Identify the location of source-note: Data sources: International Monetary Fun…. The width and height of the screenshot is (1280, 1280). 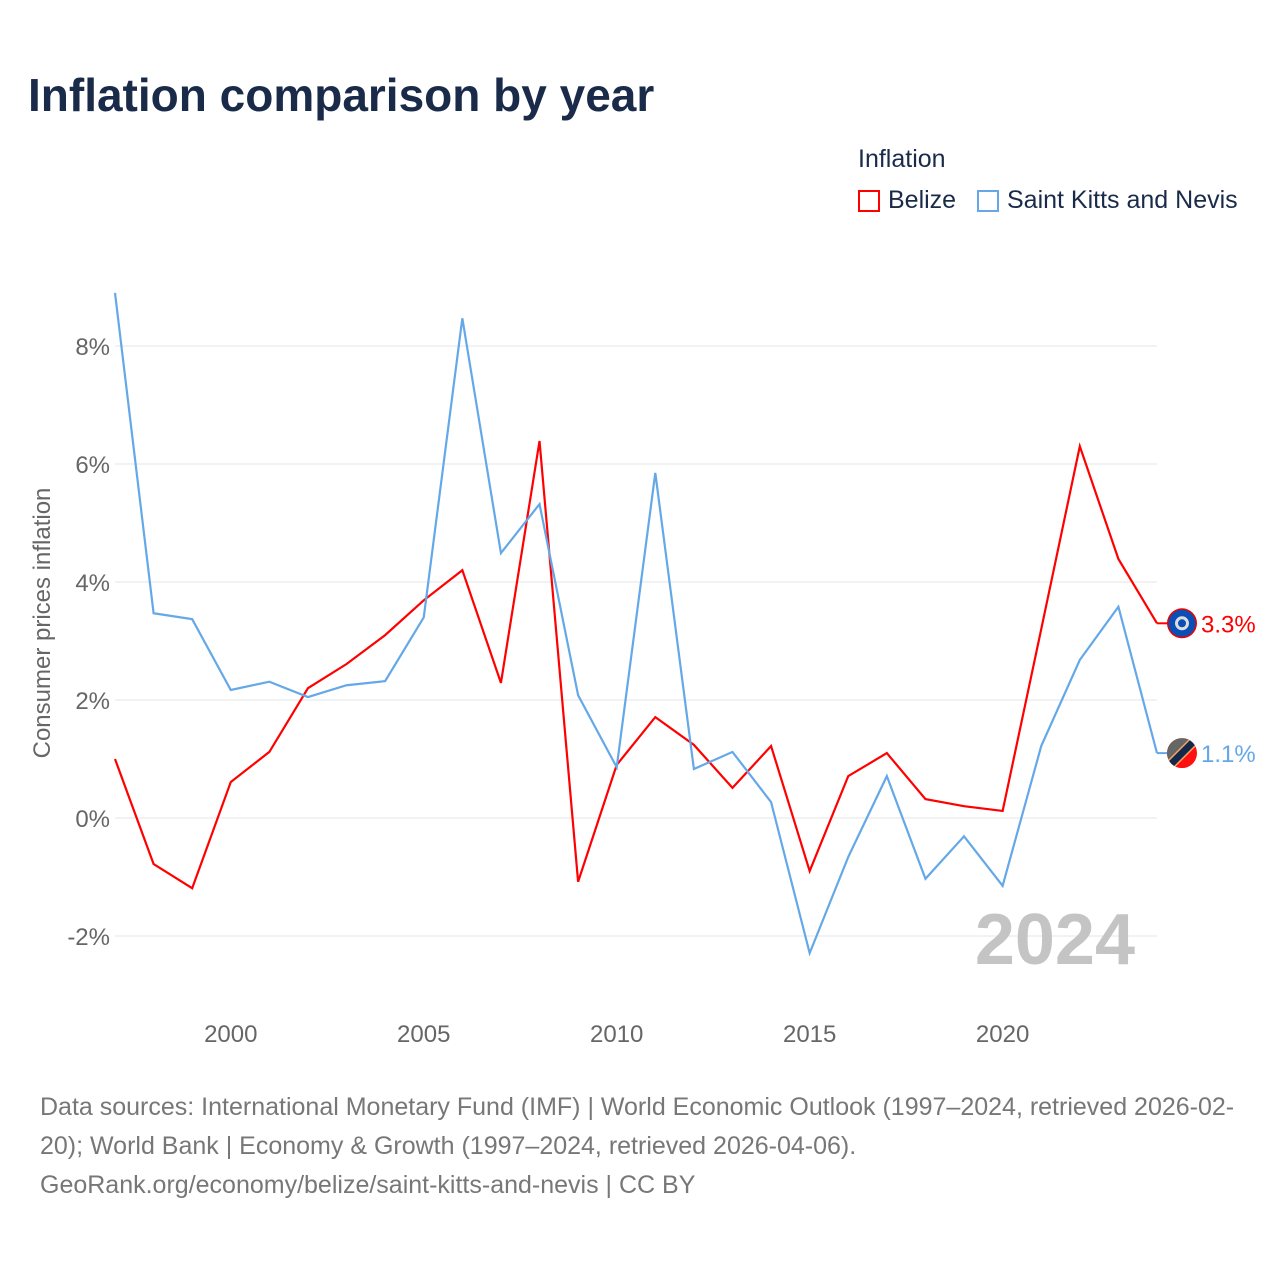
(637, 1146).